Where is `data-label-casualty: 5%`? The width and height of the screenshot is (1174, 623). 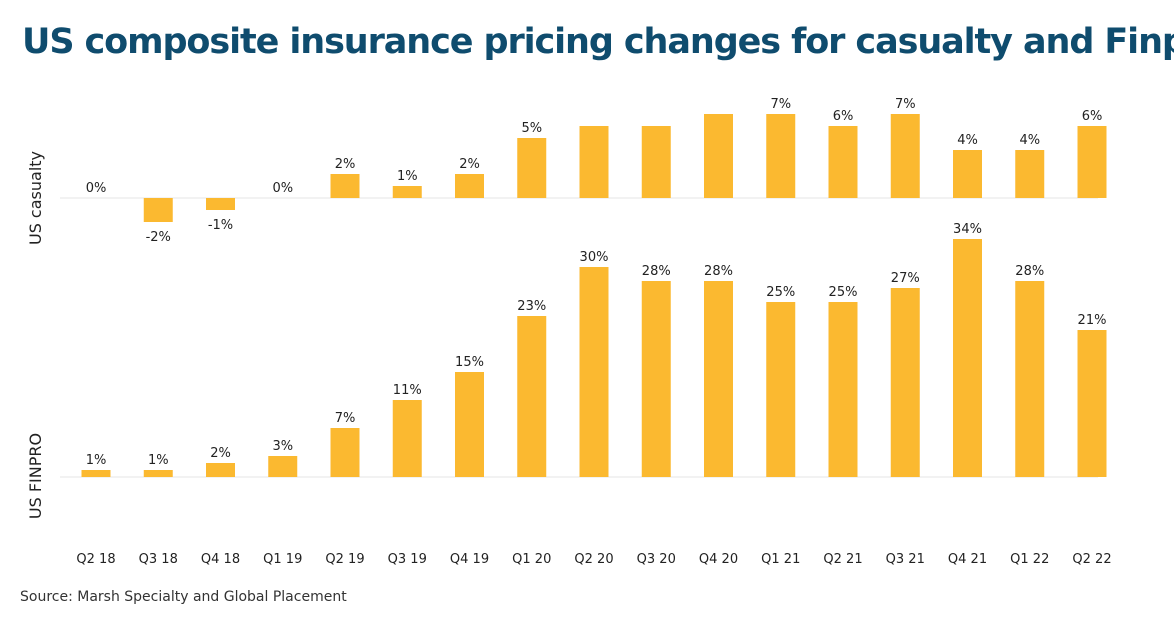
data-label-casualty: 5% is located at coordinates (531, 128).